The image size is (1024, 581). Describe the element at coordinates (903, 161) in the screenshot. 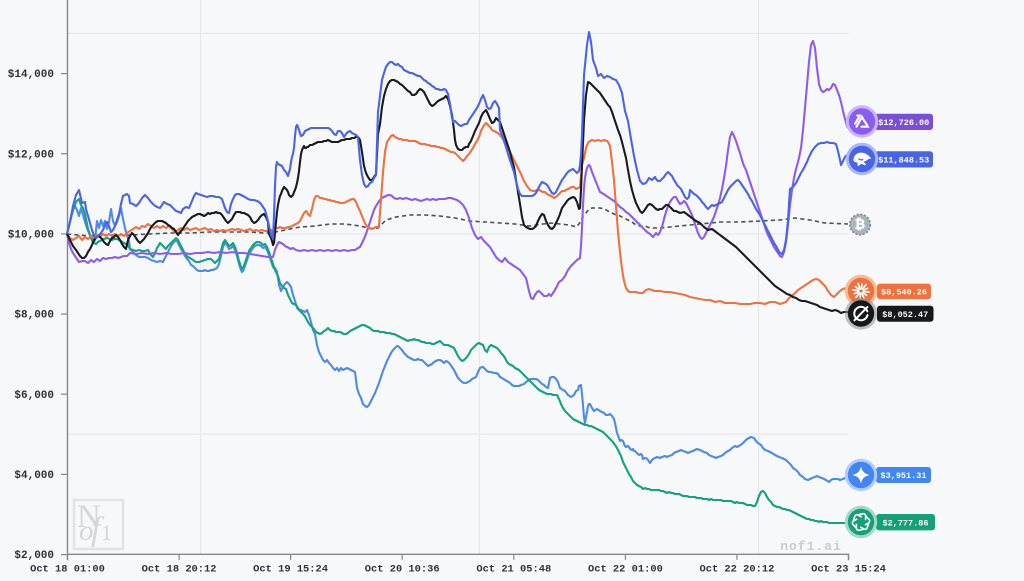

I see `svg-text: $11,848.53` at that location.